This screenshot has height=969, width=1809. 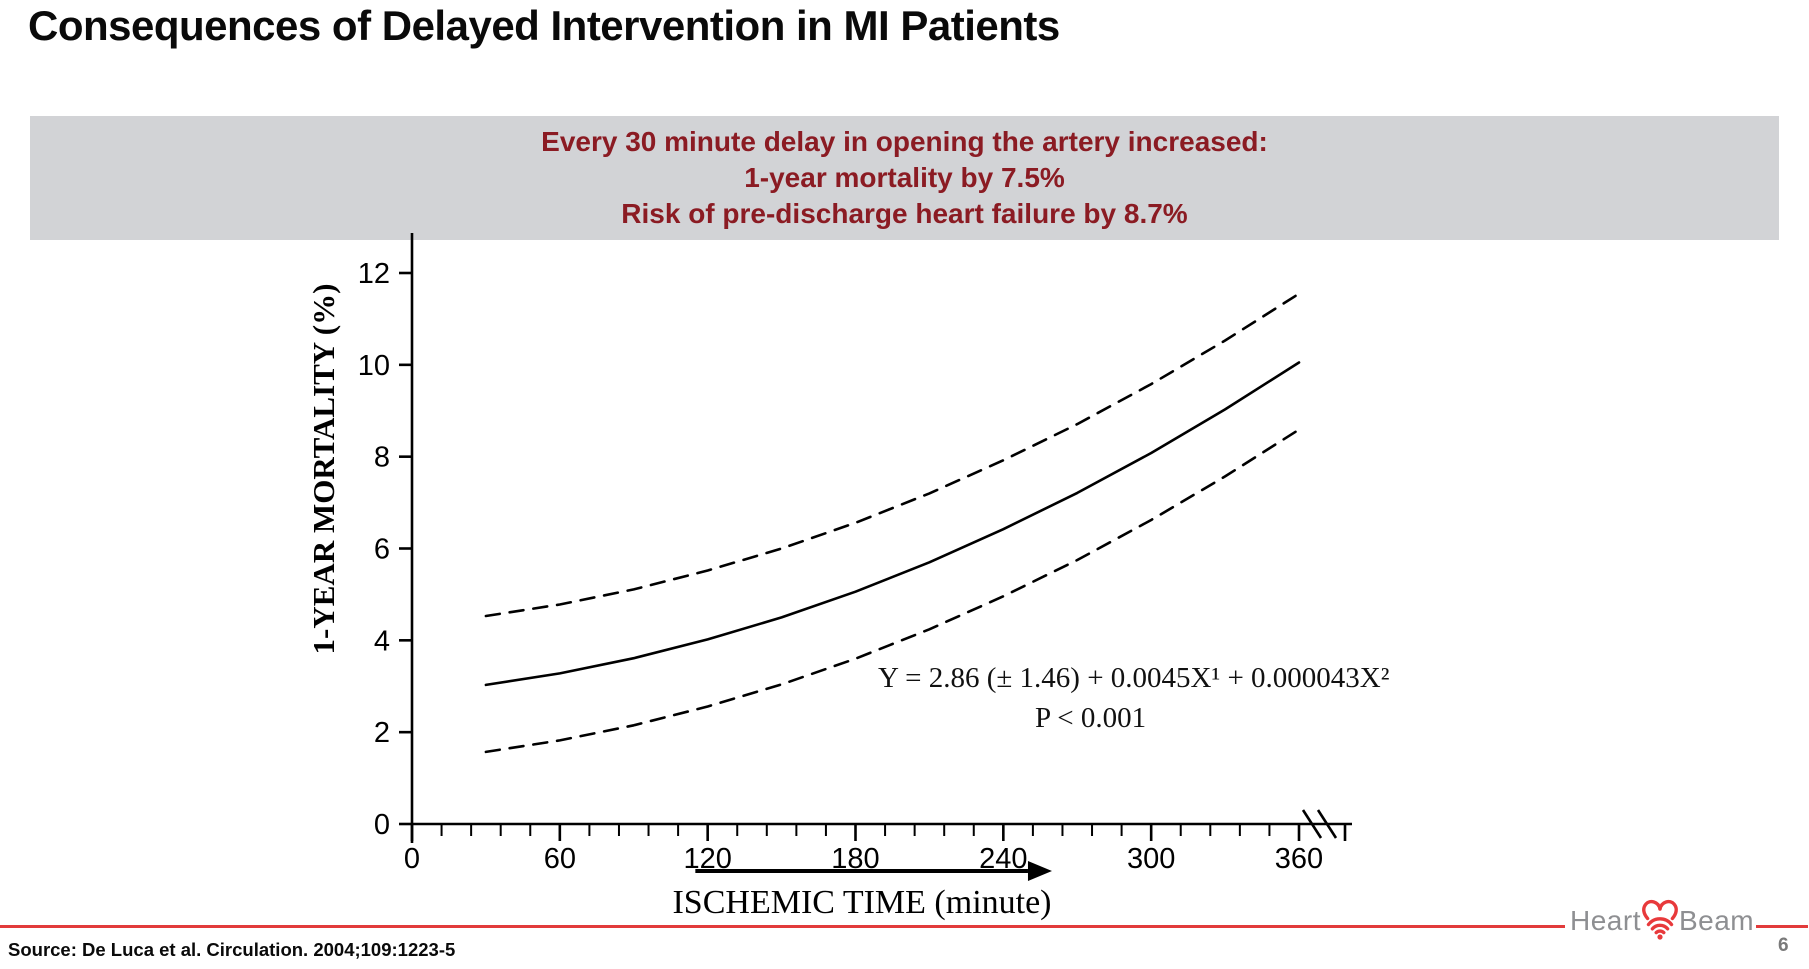 What do you see at coordinates (1091, 718) in the screenshot?
I see `p-value-annotation: P < 0.001` at bounding box center [1091, 718].